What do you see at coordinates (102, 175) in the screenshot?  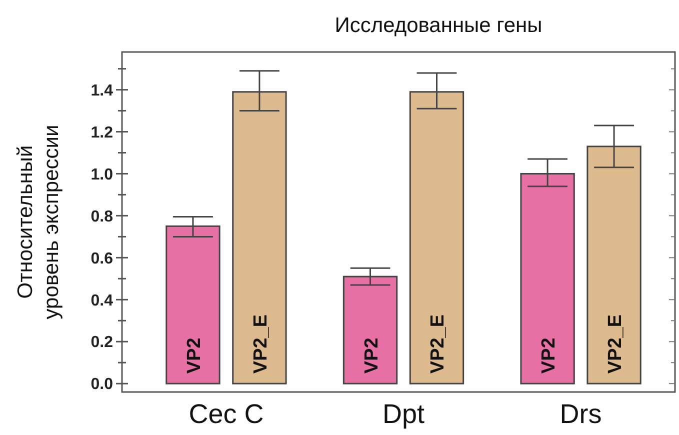 I see `y-tick-label: 1.0` at bounding box center [102, 175].